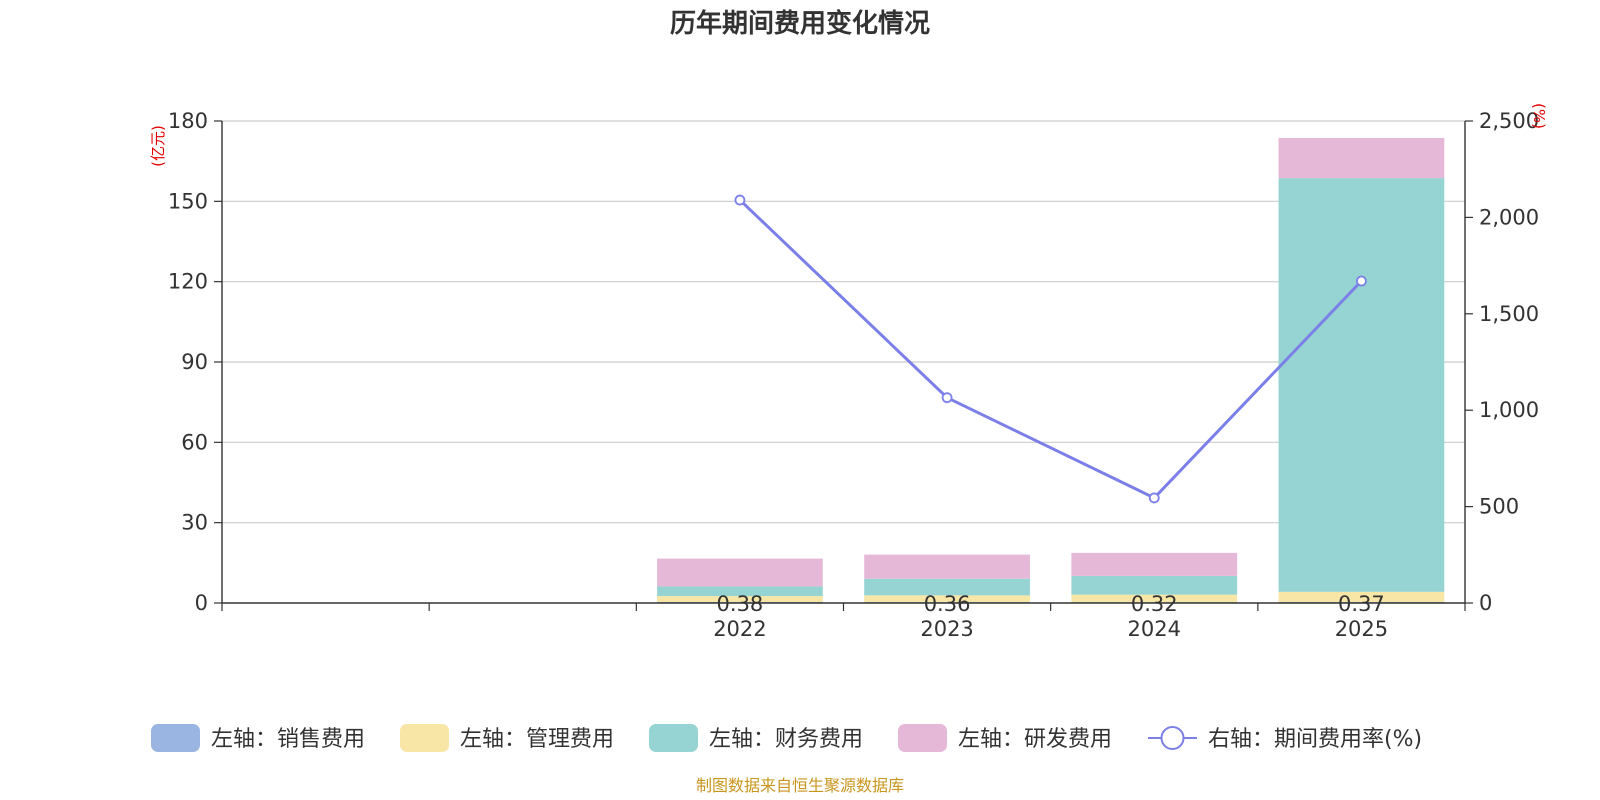 This screenshot has width=1600, height=800. What do you see at coordinates (1539, 116) in the screenshot?
I see `right-axis-unit: (%)` at bounding box center [1539, 116].